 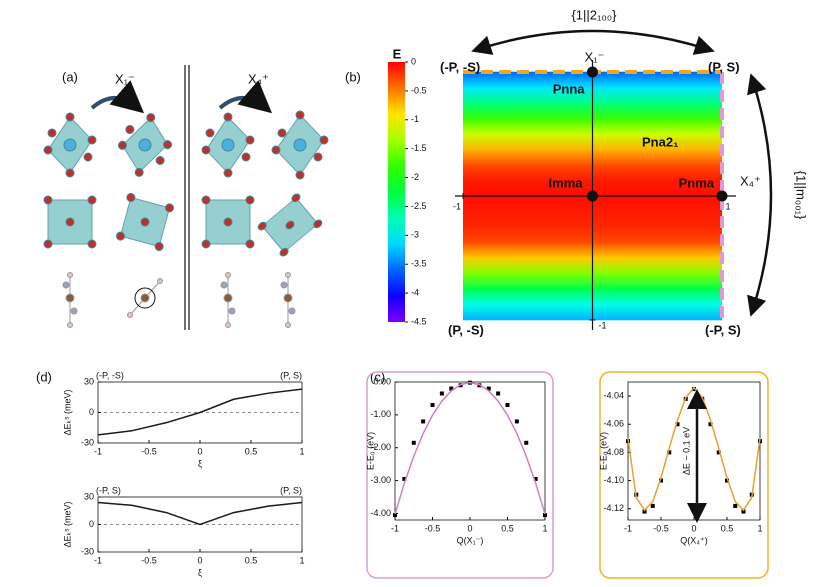 What do you see at coordinates (70, 76) in the screenshot?
I see `panel-label: (a)` at bounding box center [70, 76].